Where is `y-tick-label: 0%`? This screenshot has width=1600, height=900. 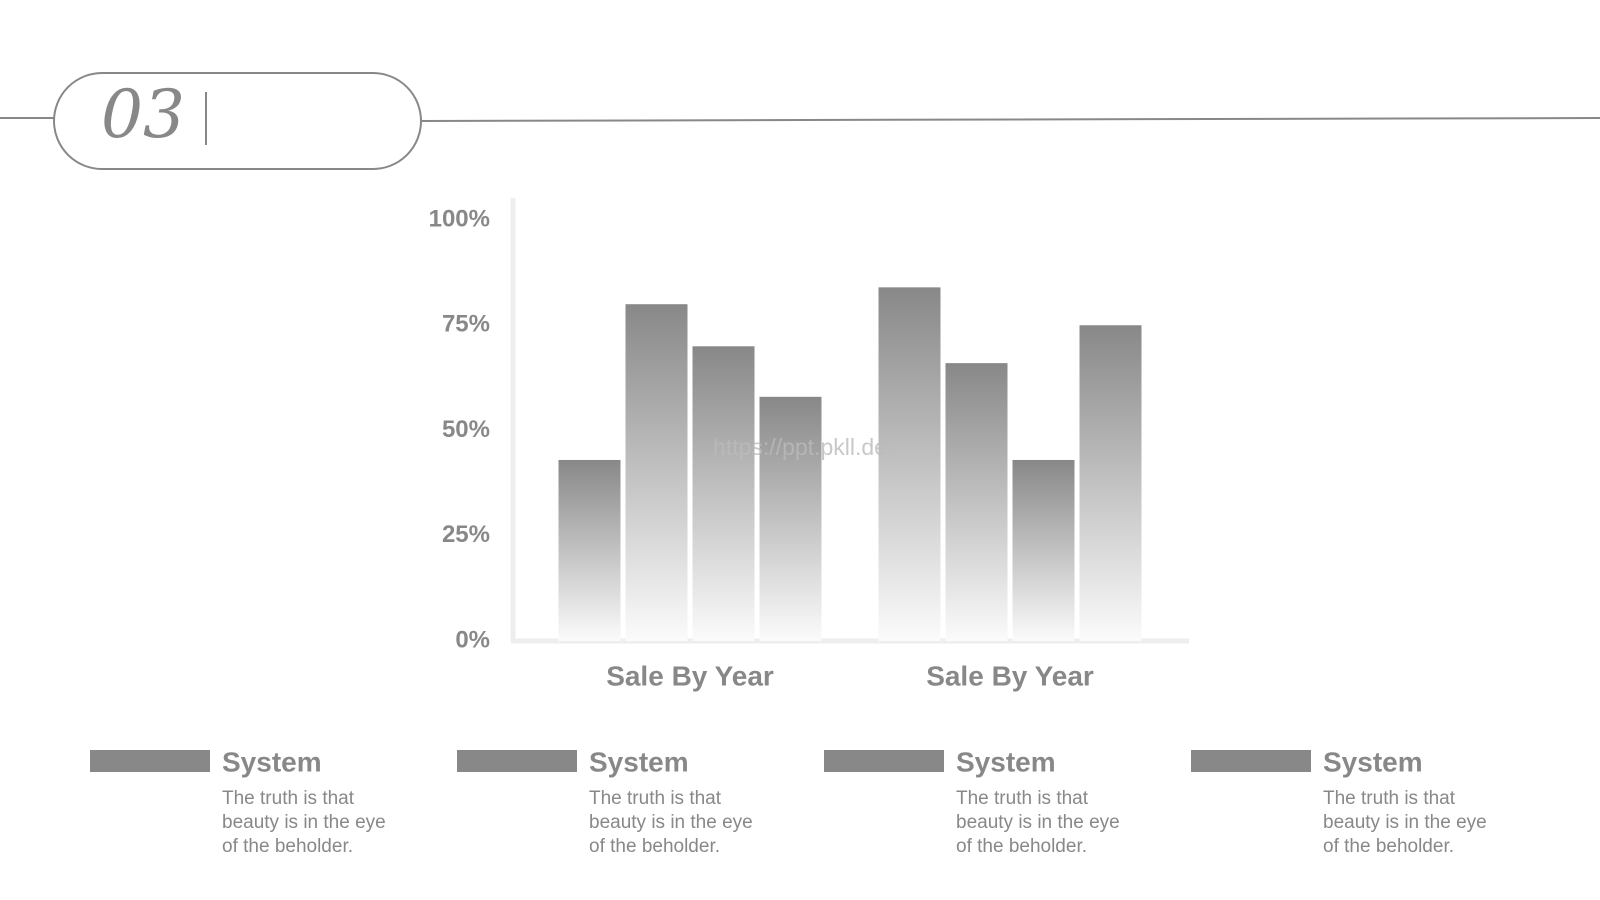
y-tick-label: 0% is located at coordinates (472, 639).